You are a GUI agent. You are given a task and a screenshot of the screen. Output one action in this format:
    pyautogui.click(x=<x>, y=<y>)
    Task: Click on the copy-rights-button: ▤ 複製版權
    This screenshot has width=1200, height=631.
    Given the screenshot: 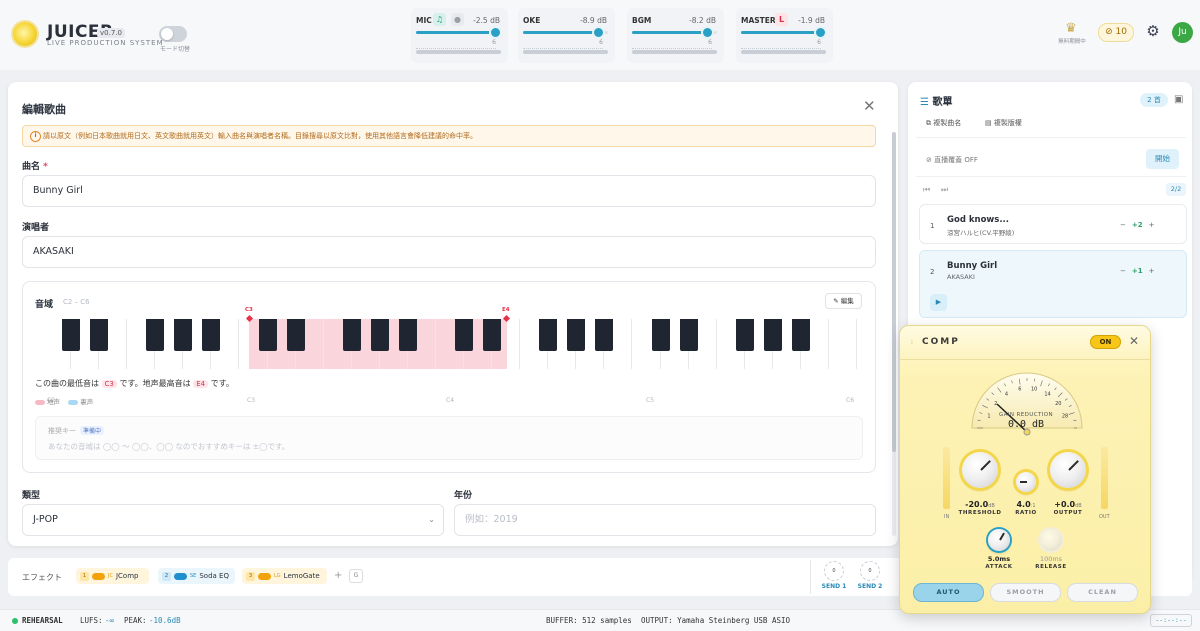 What is the action you would take?
    pyautogui.click(x=1003, y=123)
    